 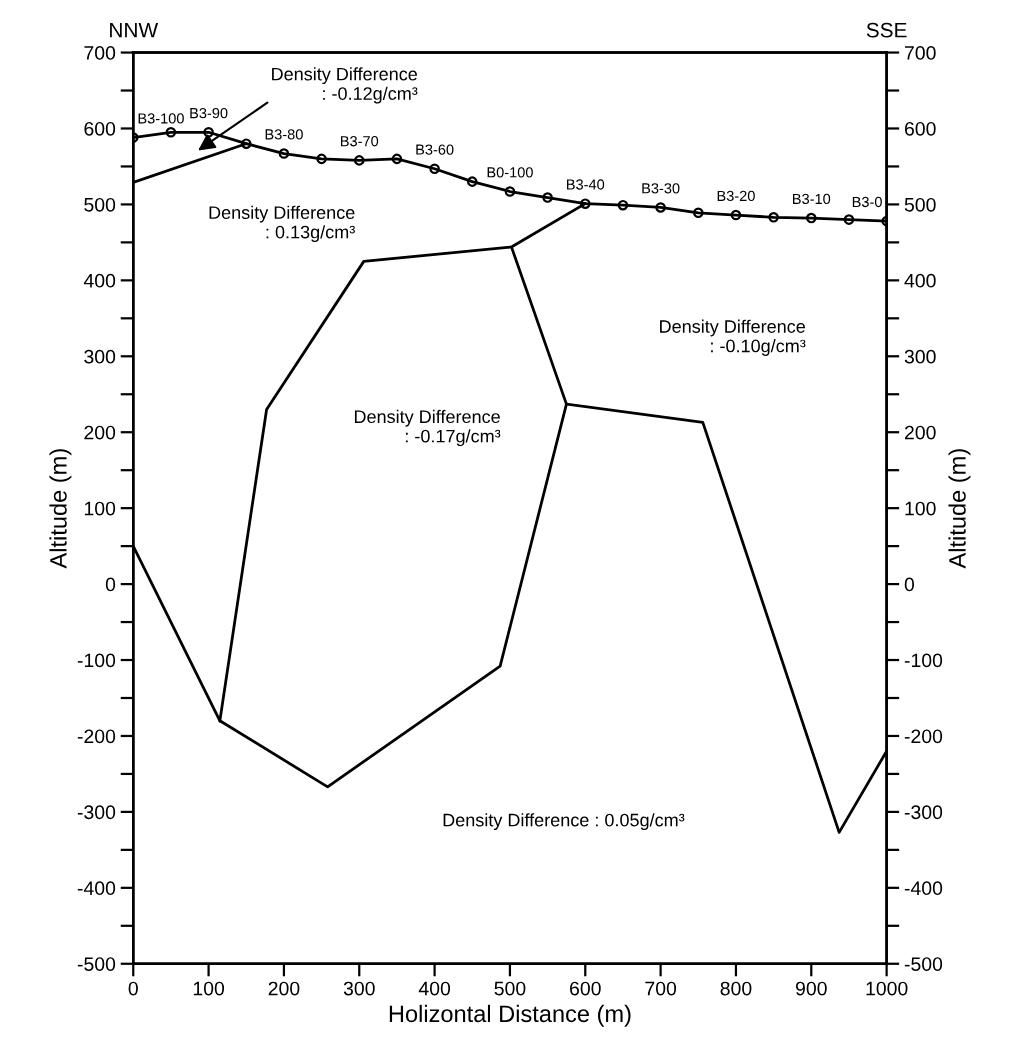 What do you see at coordinates (923, 812) in the screenshot?
I see `y2-tick-label: -300` at bounding box center [923, 812].